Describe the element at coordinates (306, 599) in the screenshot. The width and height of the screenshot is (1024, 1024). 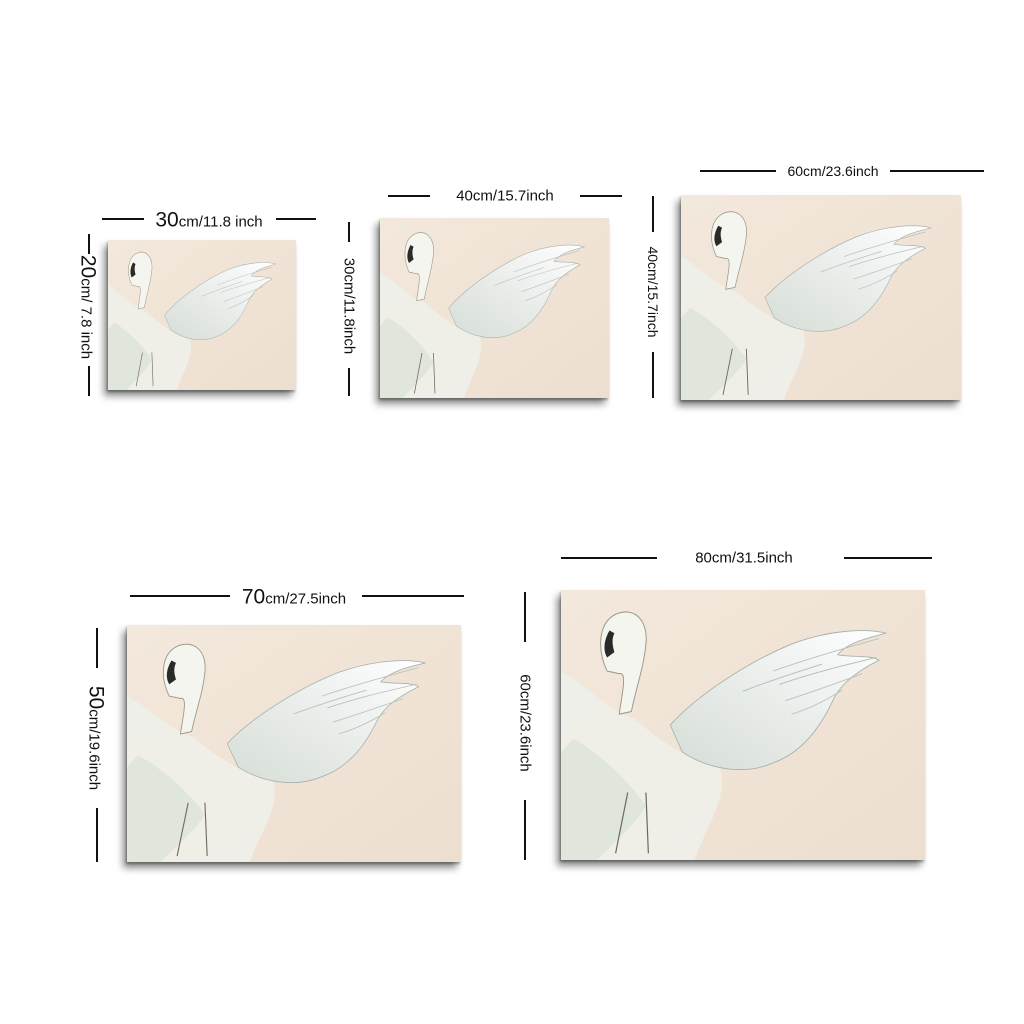
I see `width-unit-text: cm/27.5inch` at that location.